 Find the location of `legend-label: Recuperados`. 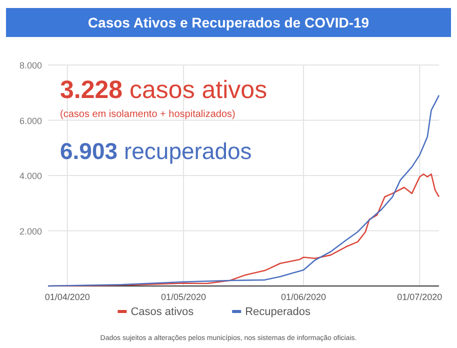

legend-label: Recuperados is located at coordinates (278, 312).